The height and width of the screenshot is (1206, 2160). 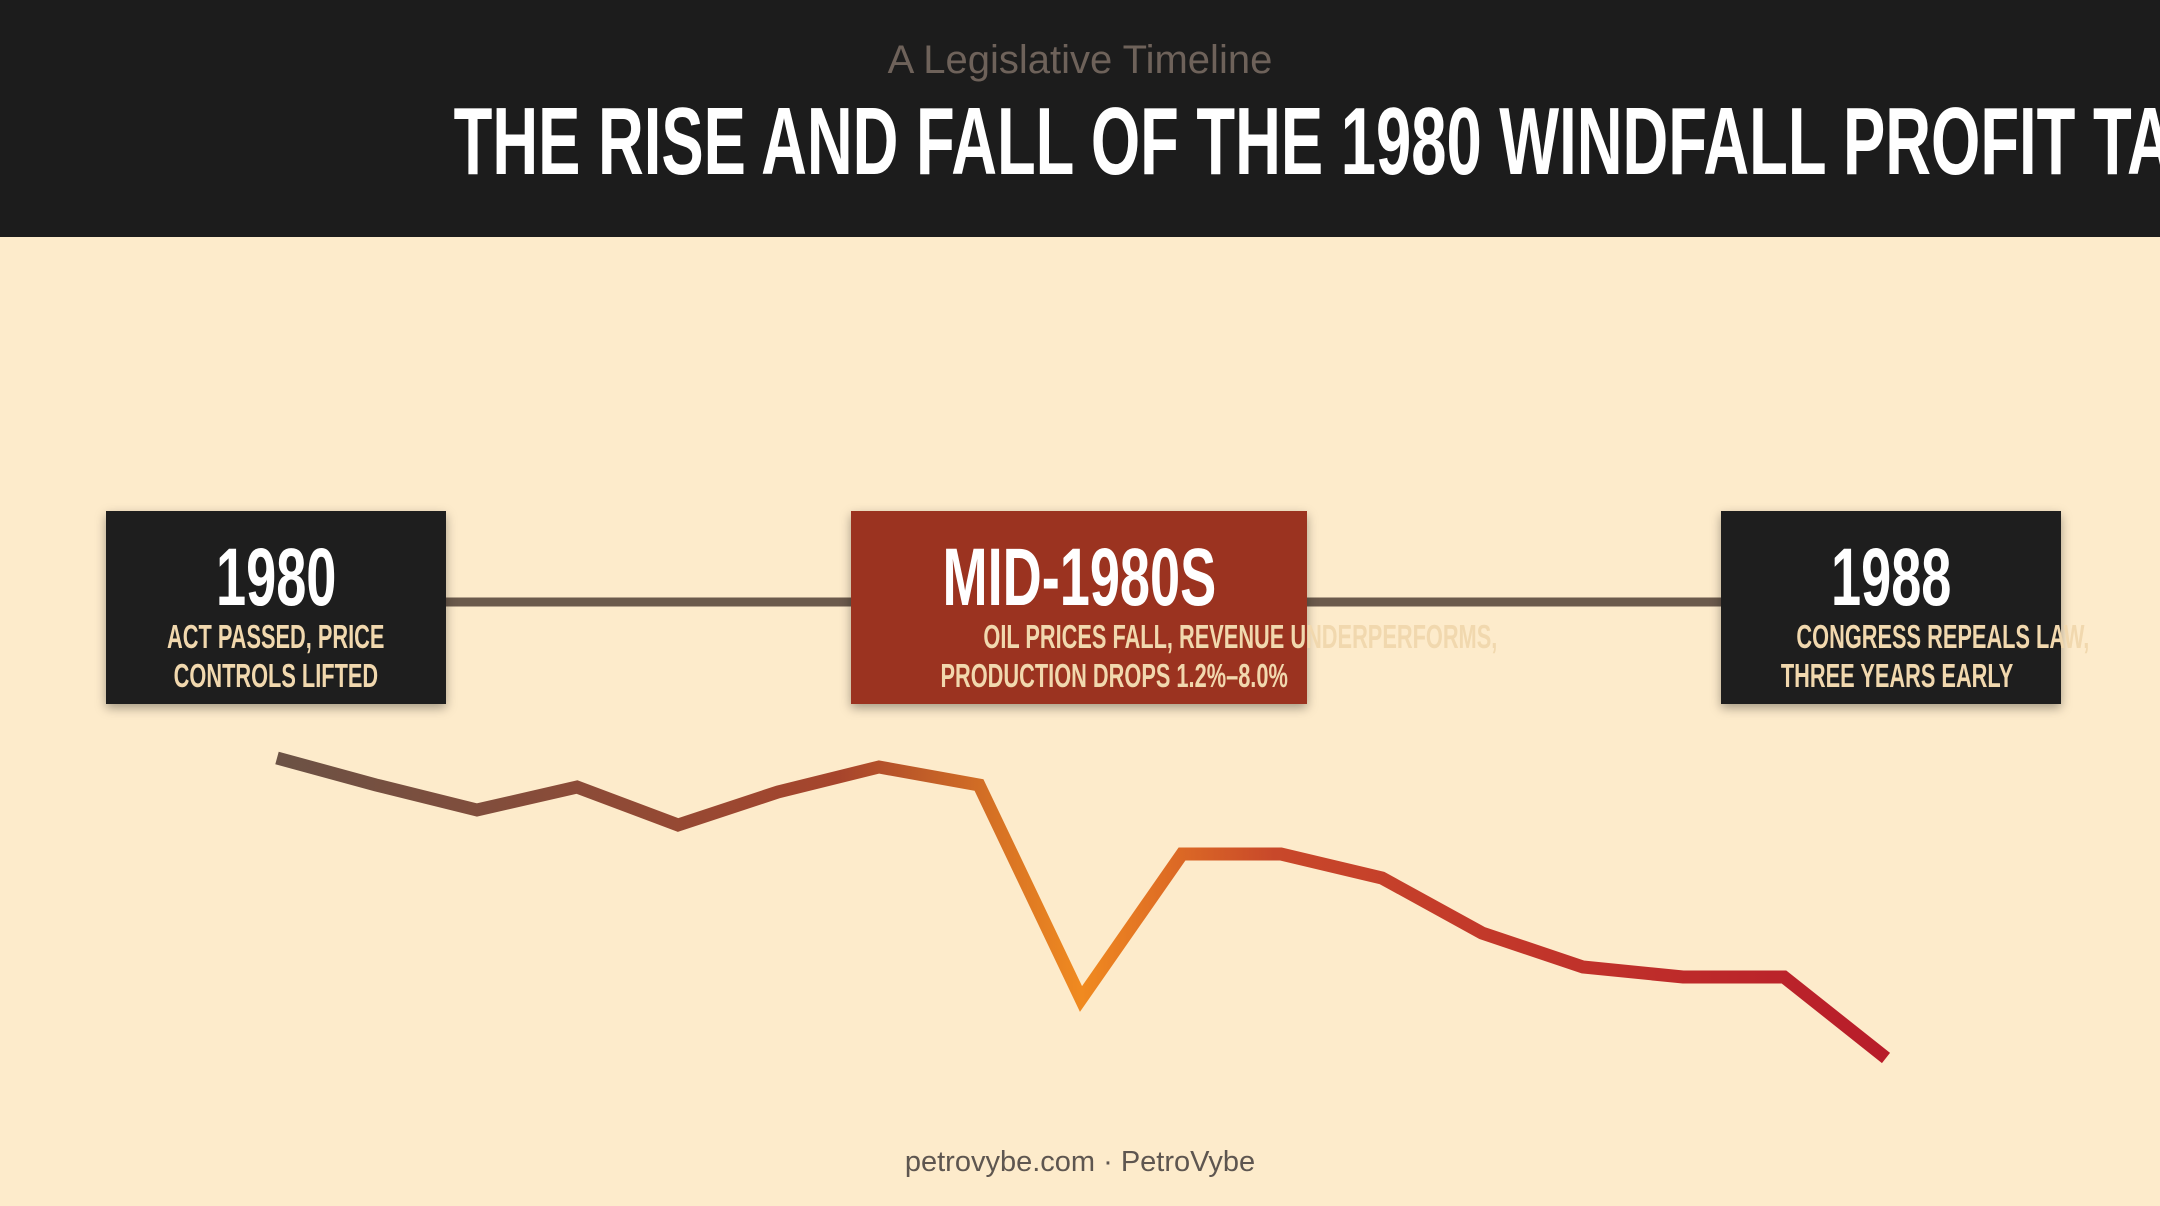 I want to click on node-box: 1980 ACT PASSED, PRICE CONTROLS LIFTED, so click(x=276, y=607).